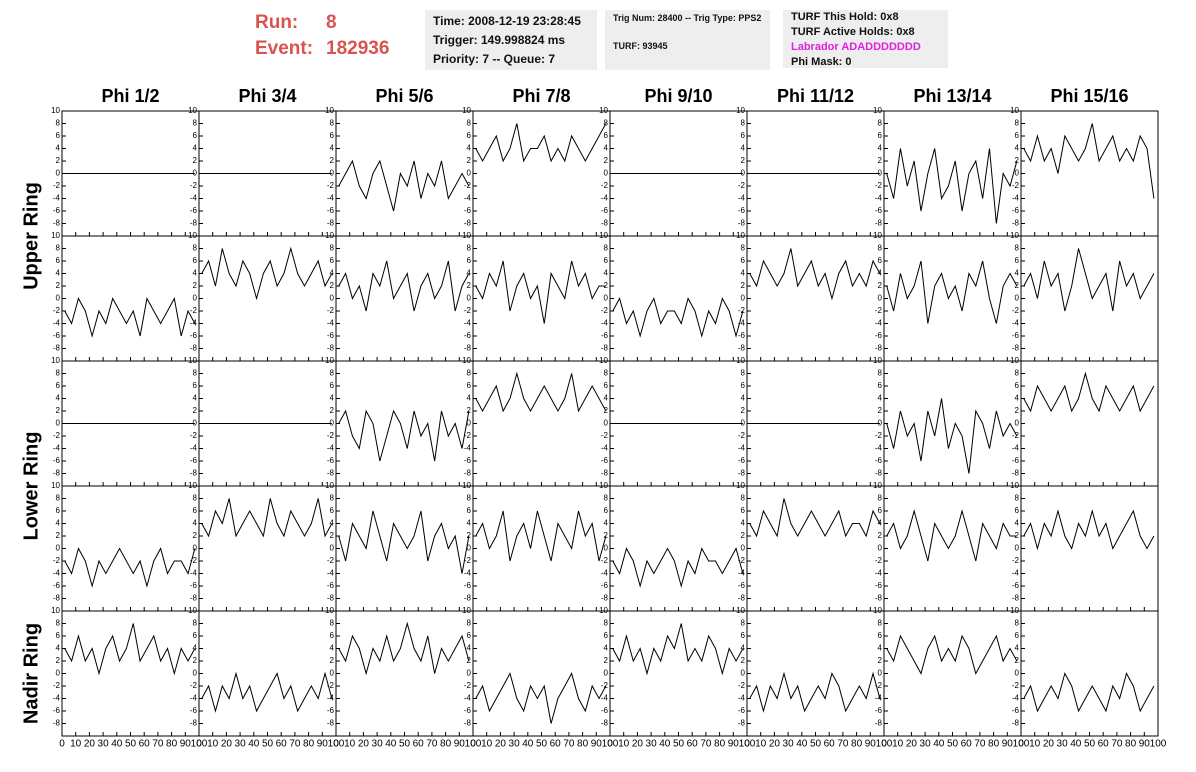 The height and width of the screenshot is (772, 1196). Describe the element at coordinates (843, 744) in the screenshot. I see `x-tick-label: 70` at that location.